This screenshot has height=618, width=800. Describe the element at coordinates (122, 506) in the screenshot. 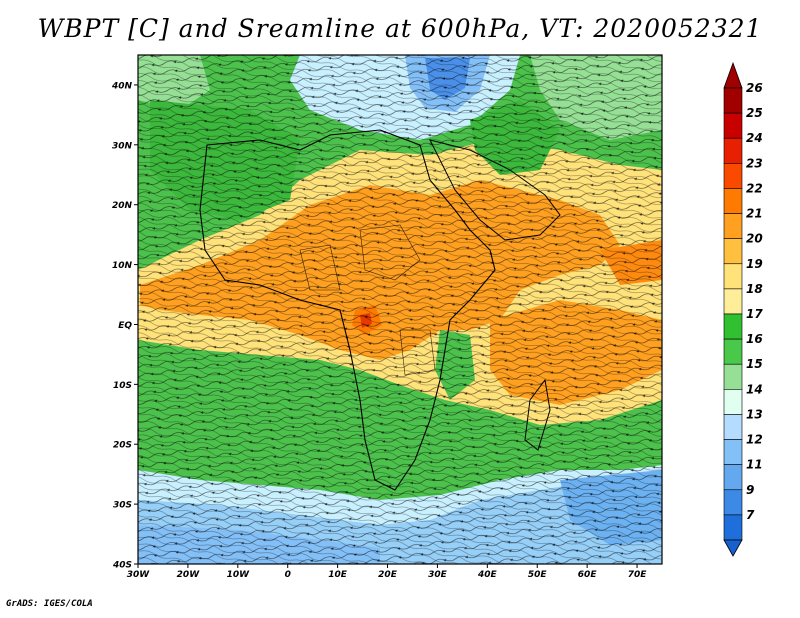

I see `lat-tick-label: 30S` at that location.